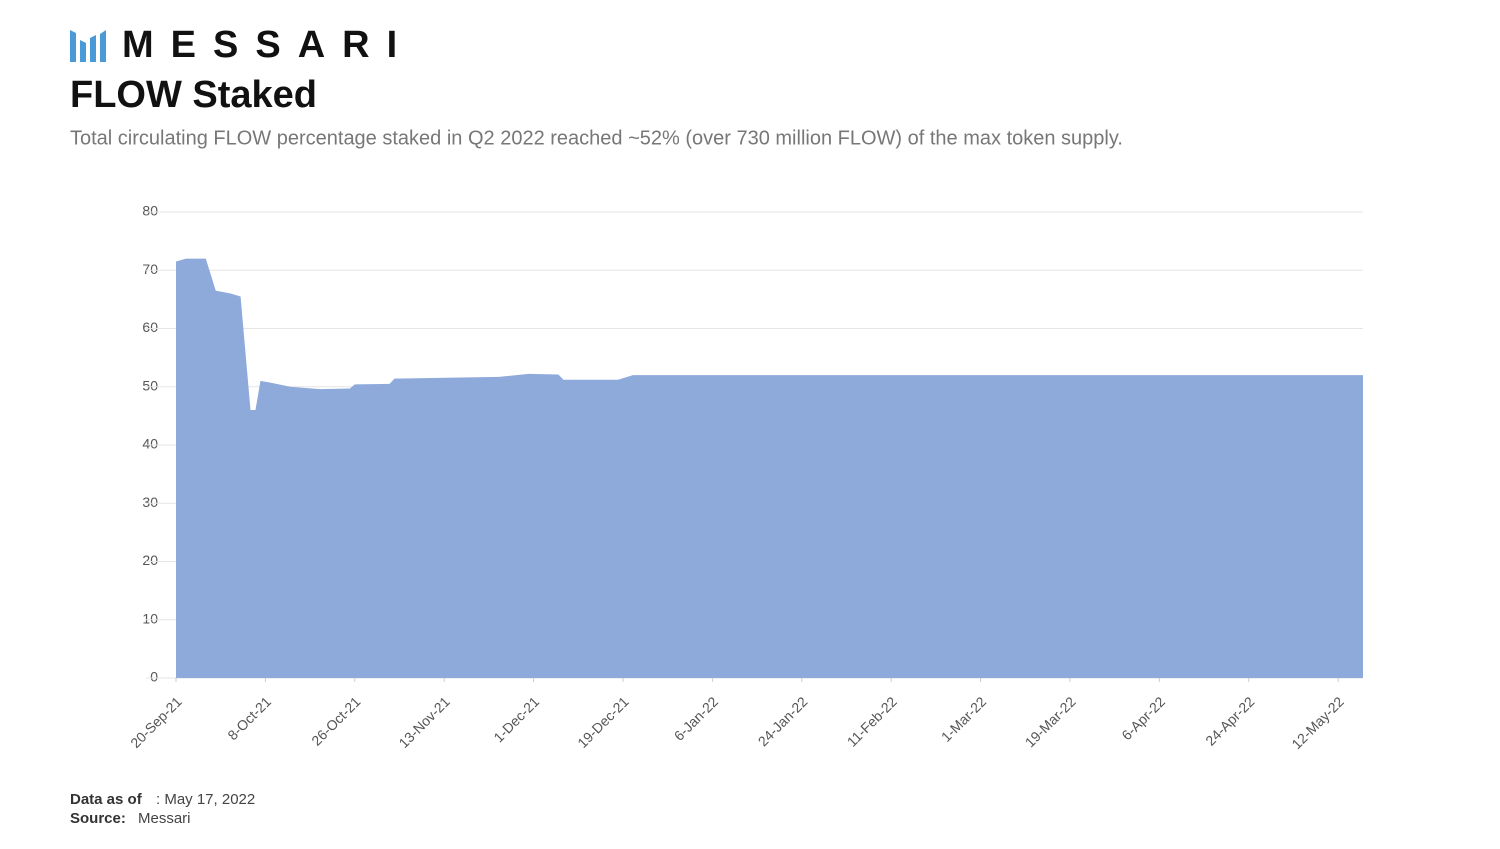  What do you see at coordinates (88, 46) in the screenshot?
I see `logo-icon` at bounding box center [88, 46].